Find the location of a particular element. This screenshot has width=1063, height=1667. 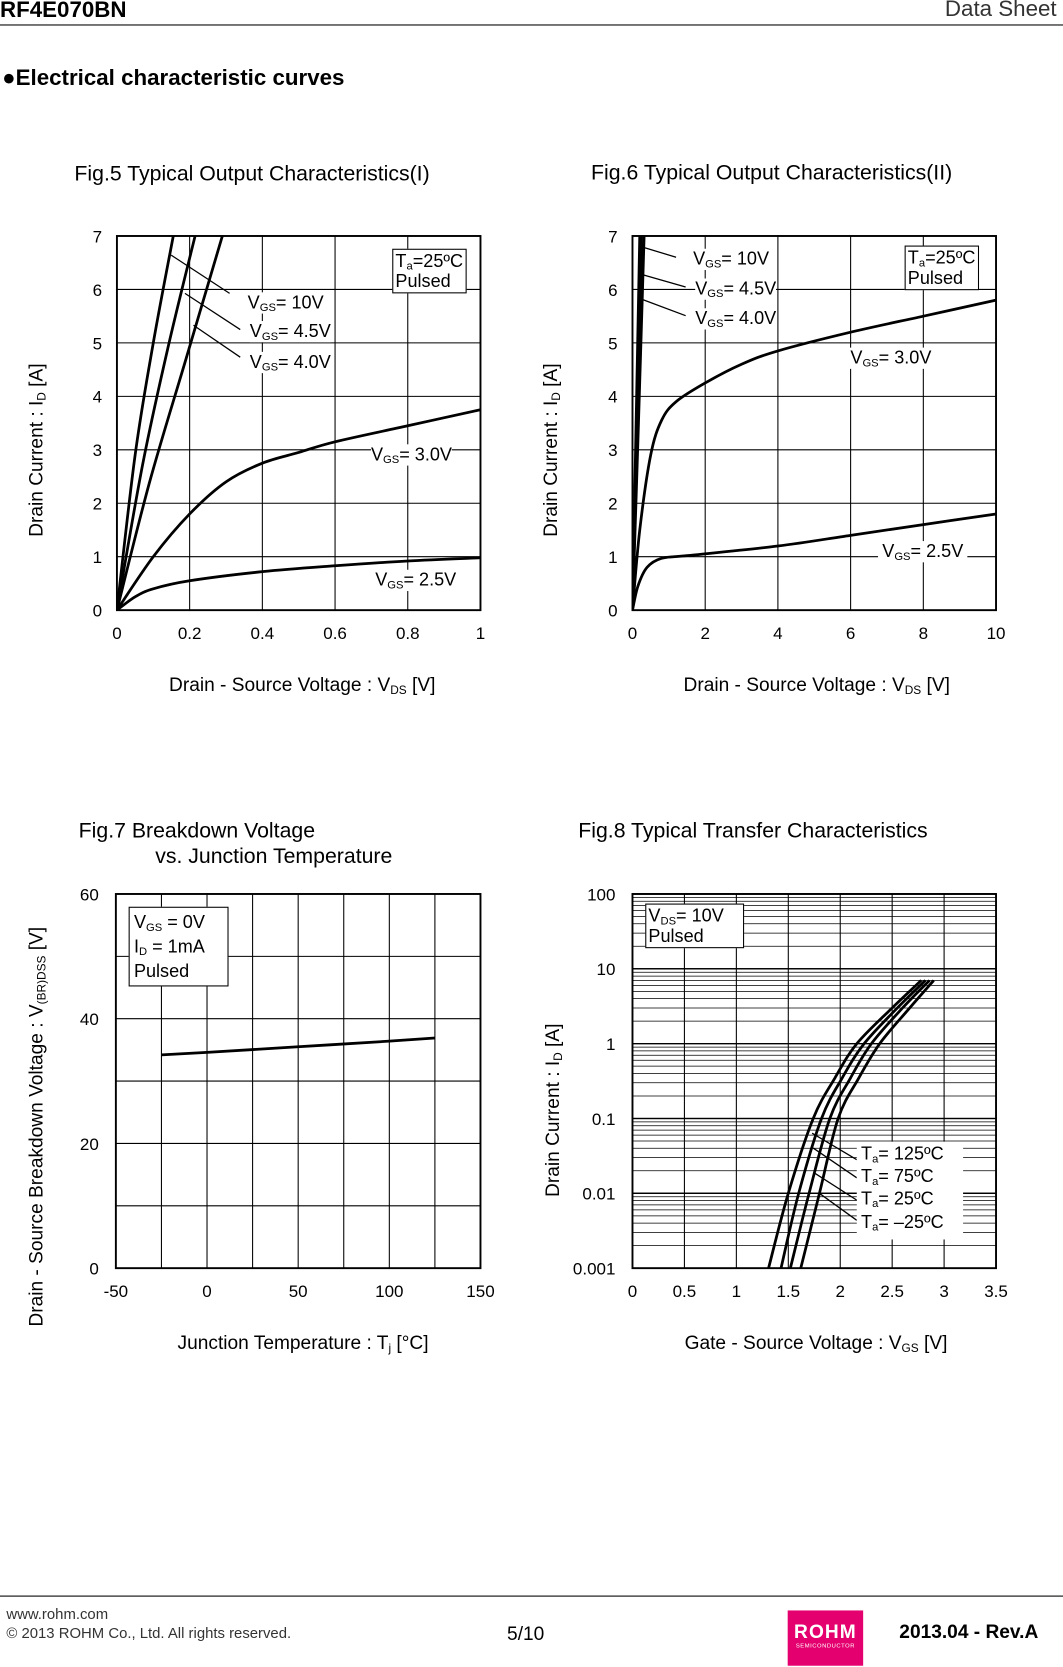

fig8-legend-75c: Ta= 75ºC is located at coordinates (897, 1177).